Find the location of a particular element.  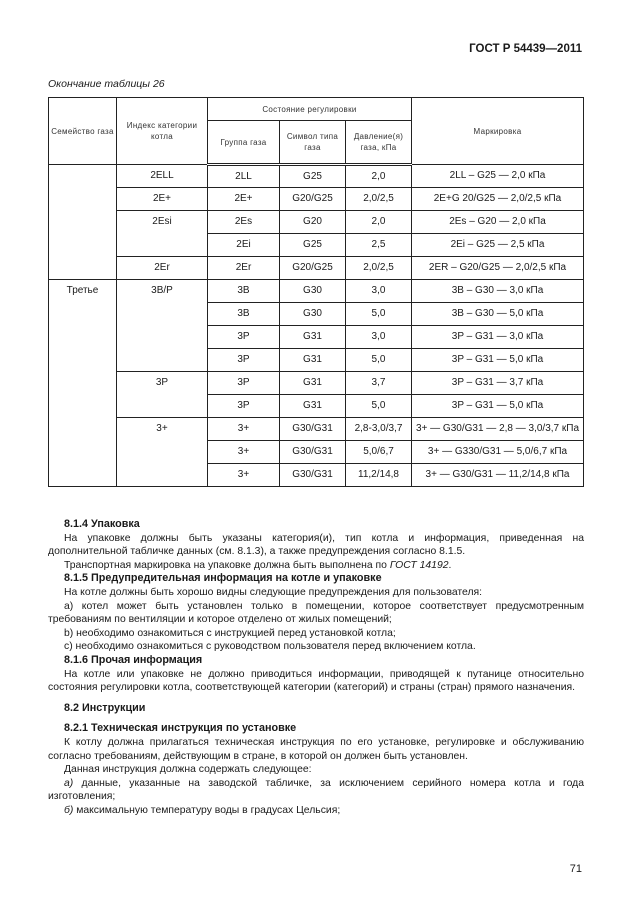

table-row: 2Esi 2Es G20 2,0 2Es – G20 — 2,0 кПа is located at coordinates (316, 233).